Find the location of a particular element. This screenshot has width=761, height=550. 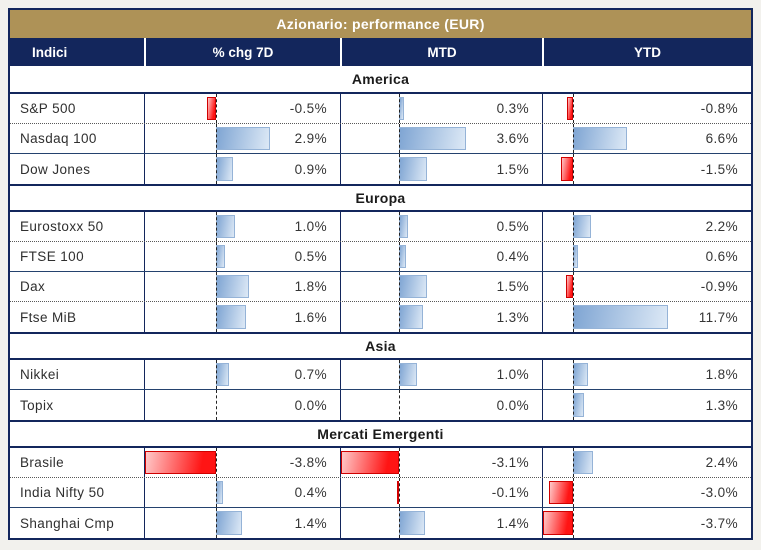

value-cell-ytd: 1.3% is located at coordinates (646, 405).